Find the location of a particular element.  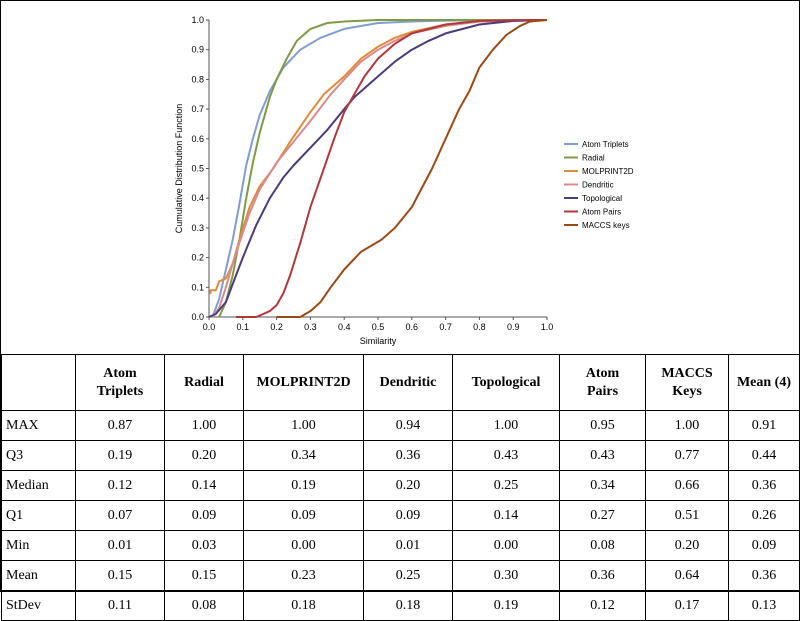

table-cell: 0.23 is located at coordinates (303, 575).